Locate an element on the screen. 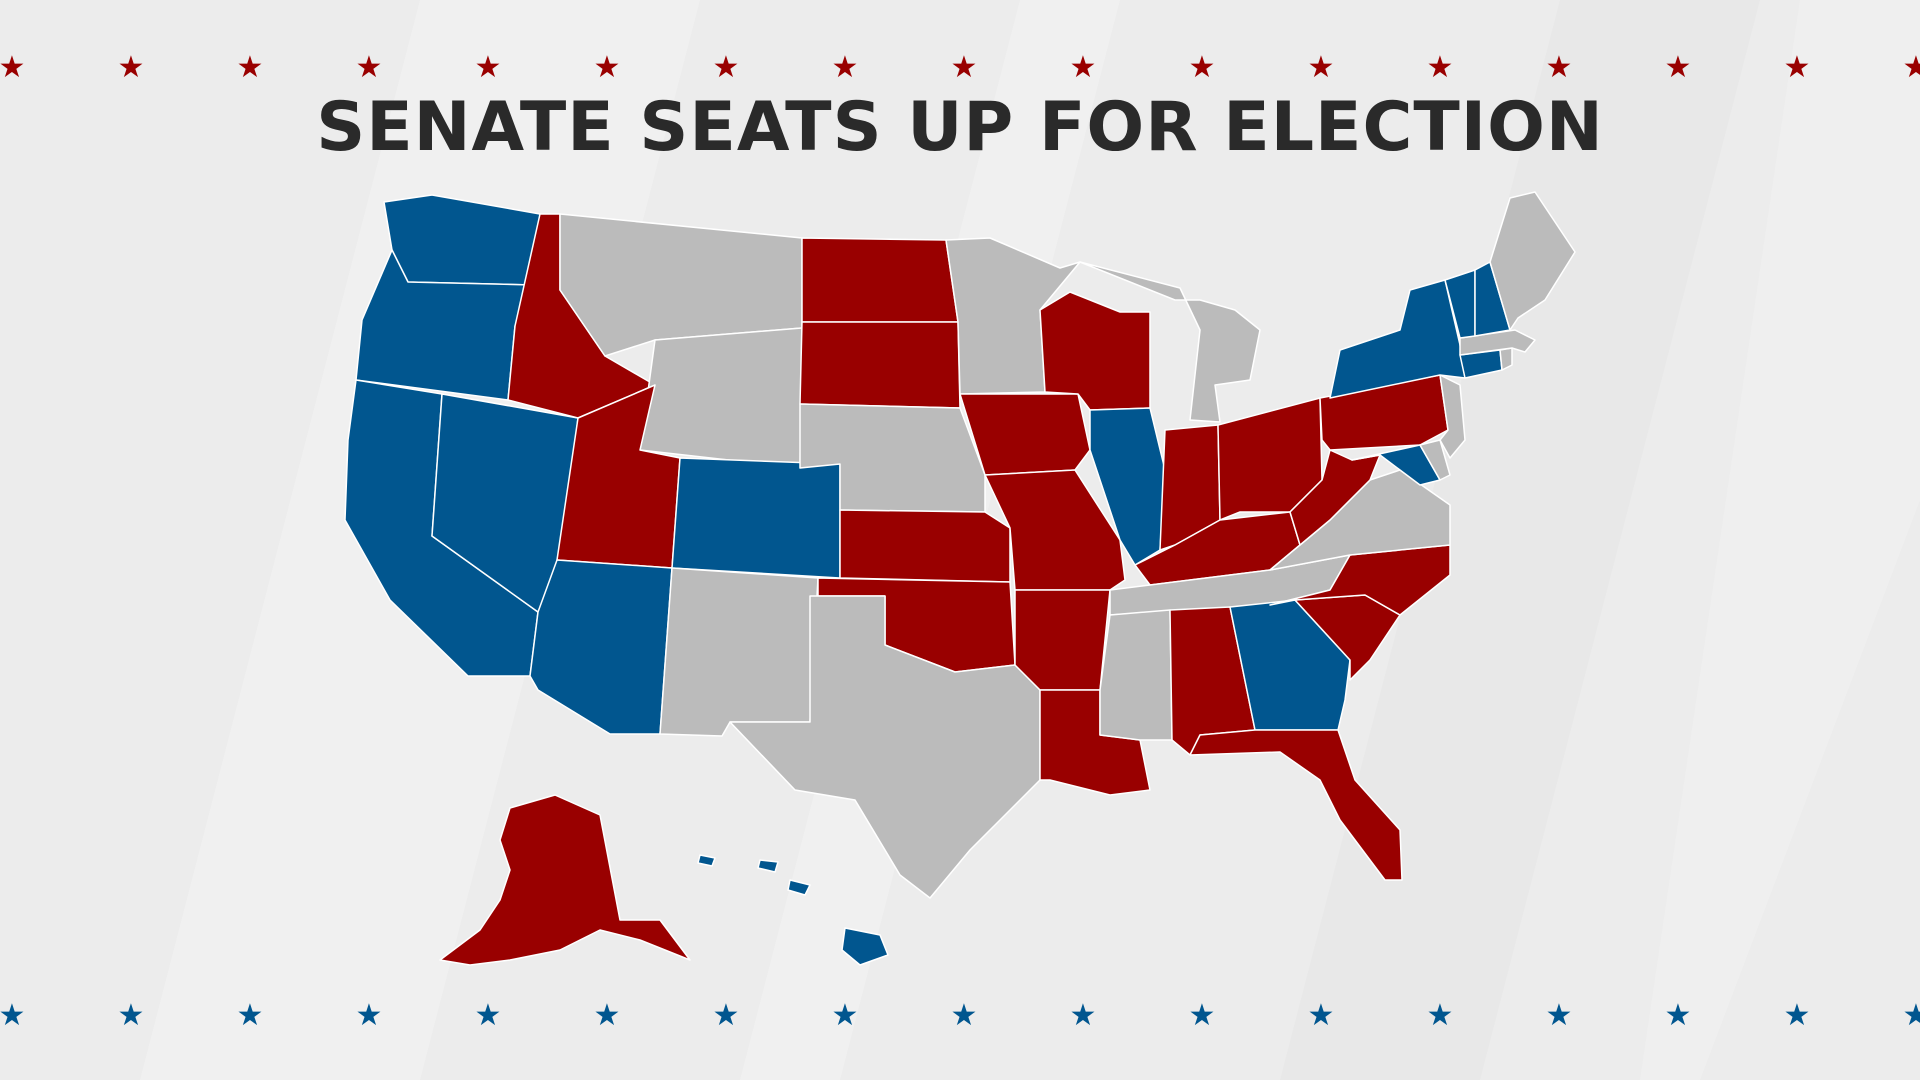 This screenshot has height=1080, width=1920. state-north-carolina is located at coordinates (1360, 580).